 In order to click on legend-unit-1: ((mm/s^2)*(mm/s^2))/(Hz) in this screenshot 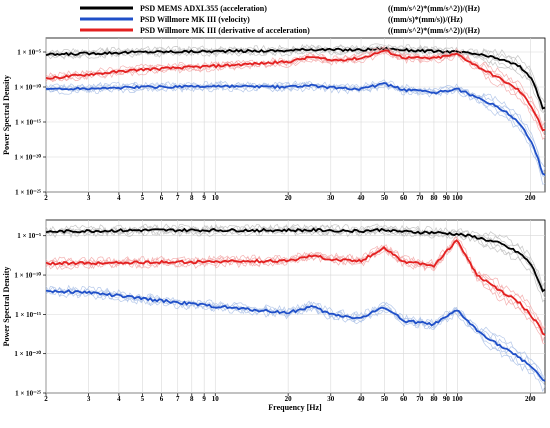, I will do `click(434, 8)`.